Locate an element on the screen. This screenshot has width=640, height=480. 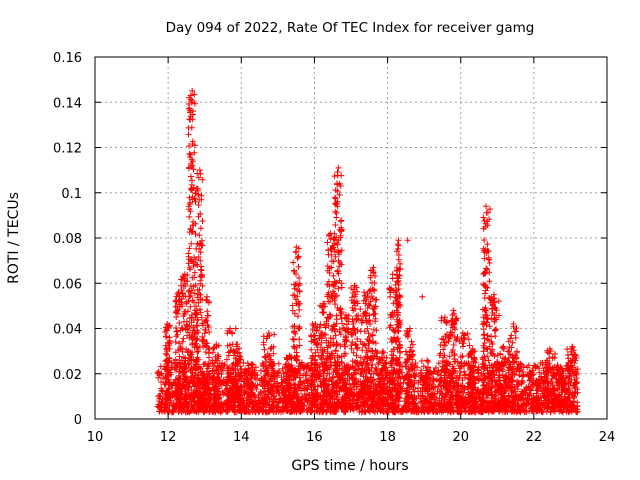
x-tick-label: 24 is located at coordinates (607, 437).